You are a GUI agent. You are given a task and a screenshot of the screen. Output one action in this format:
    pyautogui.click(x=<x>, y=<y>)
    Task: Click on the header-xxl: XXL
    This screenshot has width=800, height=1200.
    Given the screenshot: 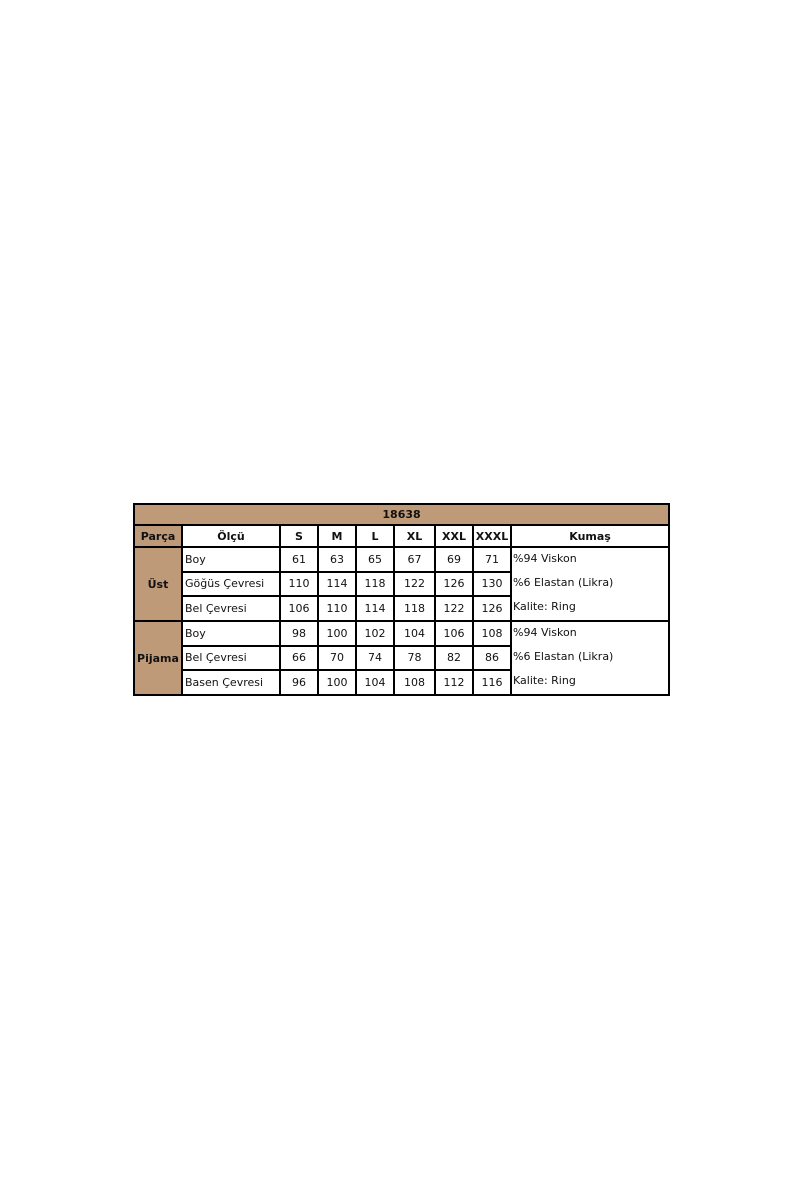 What is the action you would take?
    pyautogui.click(x=454, y=536)
    